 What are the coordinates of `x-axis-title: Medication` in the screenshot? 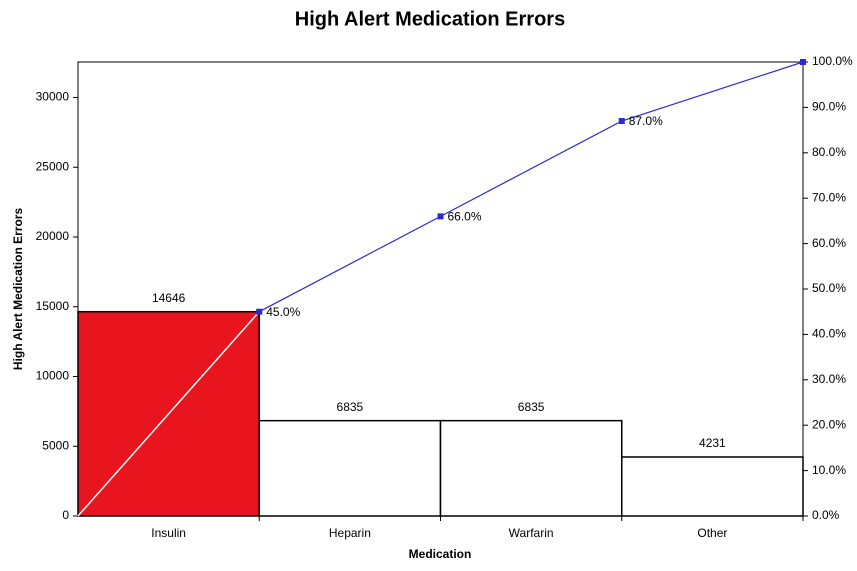 It's located at (440, 554).